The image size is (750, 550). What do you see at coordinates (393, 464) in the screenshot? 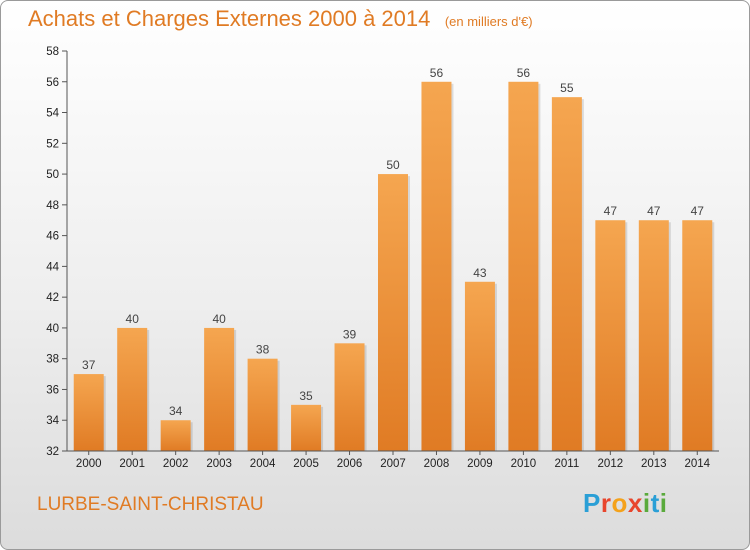
I see `x-tick-label: 2007` at bounding box center [393, 464].